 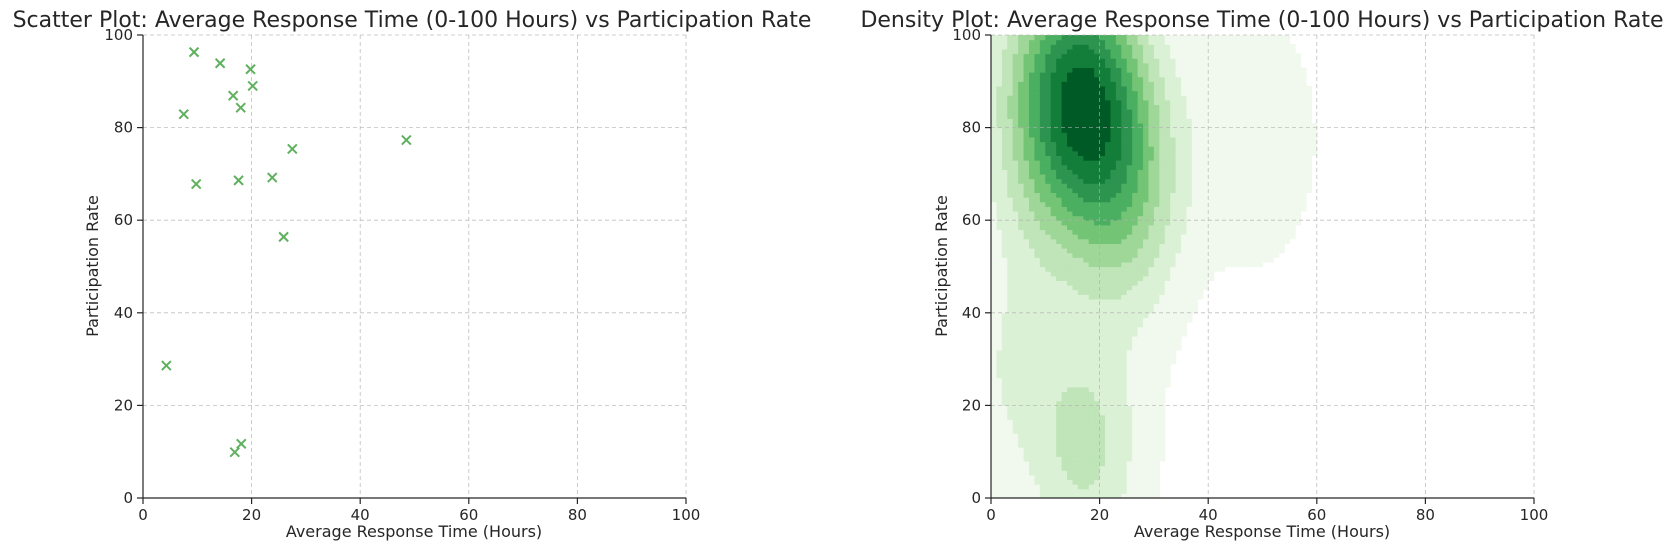 What do you see at coordinates (194, 52) in the screenshot?
I see `scatter-point` at bounding box center [194, 52].